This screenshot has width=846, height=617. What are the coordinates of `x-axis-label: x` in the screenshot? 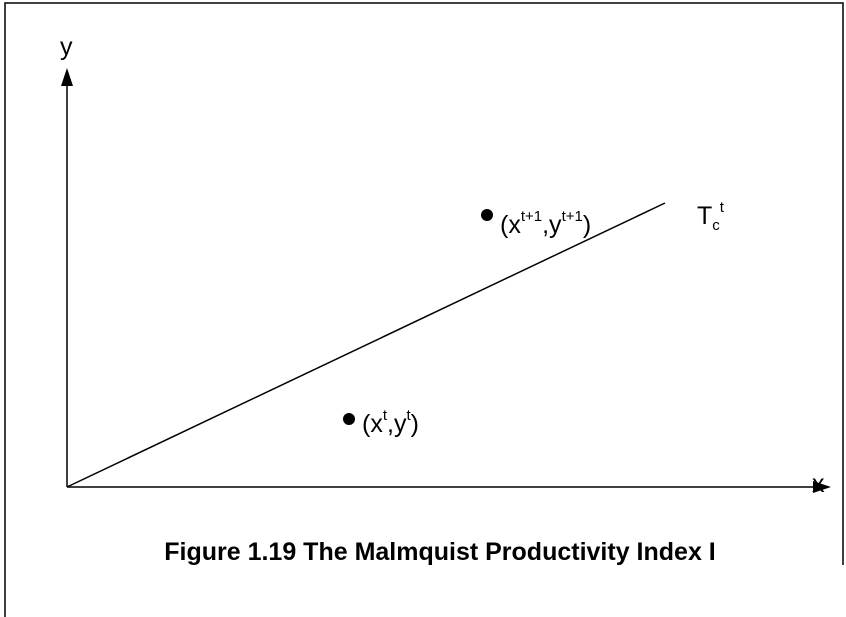 It's located at (818, 484).